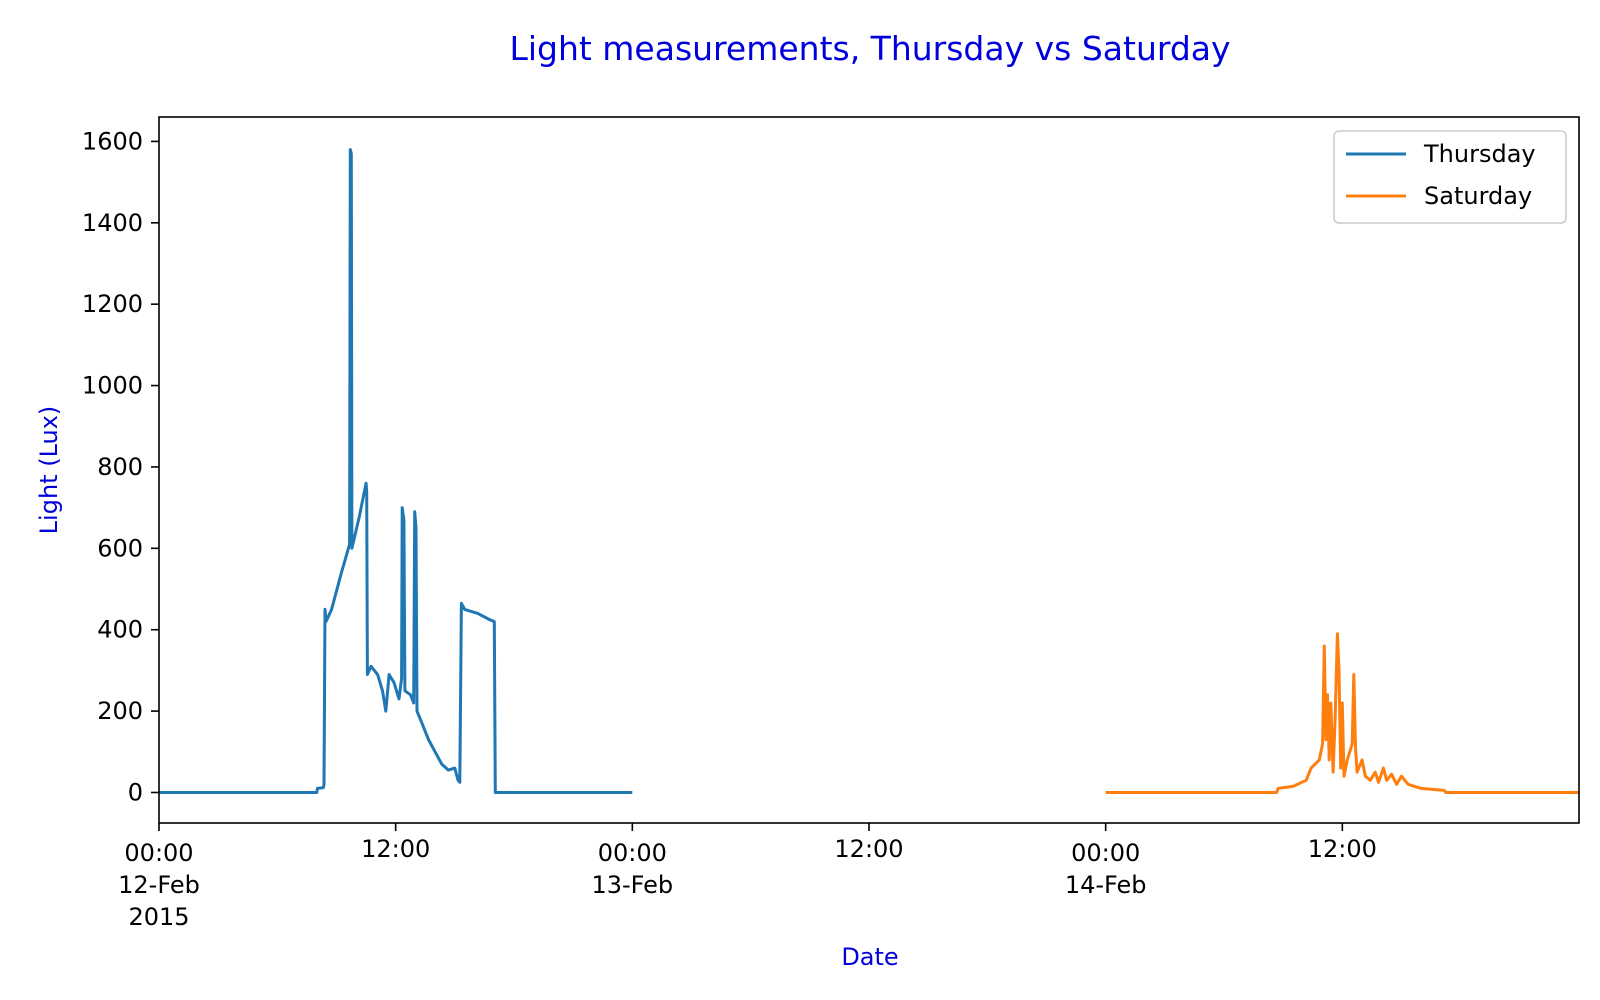 The image size is (1600, 1000). I want to click on x-tick-label: 00:00 14-Feb, so click(1106, 869).